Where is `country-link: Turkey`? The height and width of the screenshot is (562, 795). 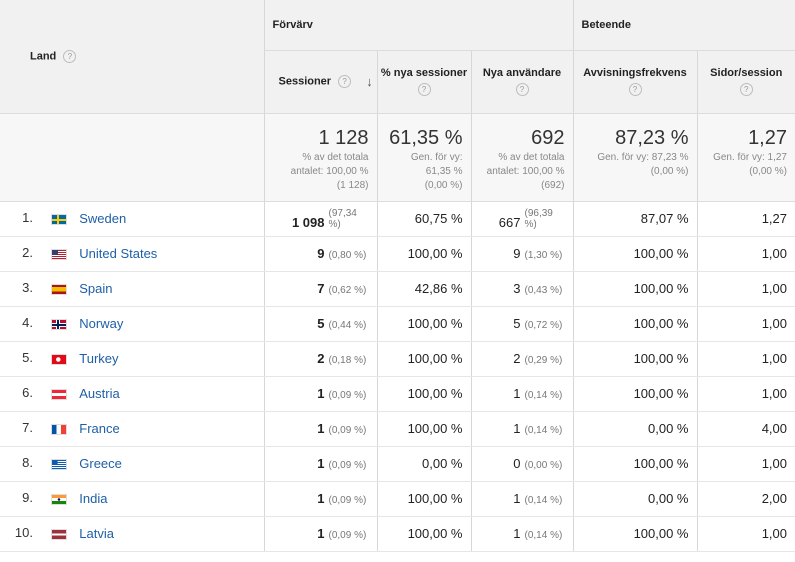 country-link: Turkey is located at coordinates (99, 359).